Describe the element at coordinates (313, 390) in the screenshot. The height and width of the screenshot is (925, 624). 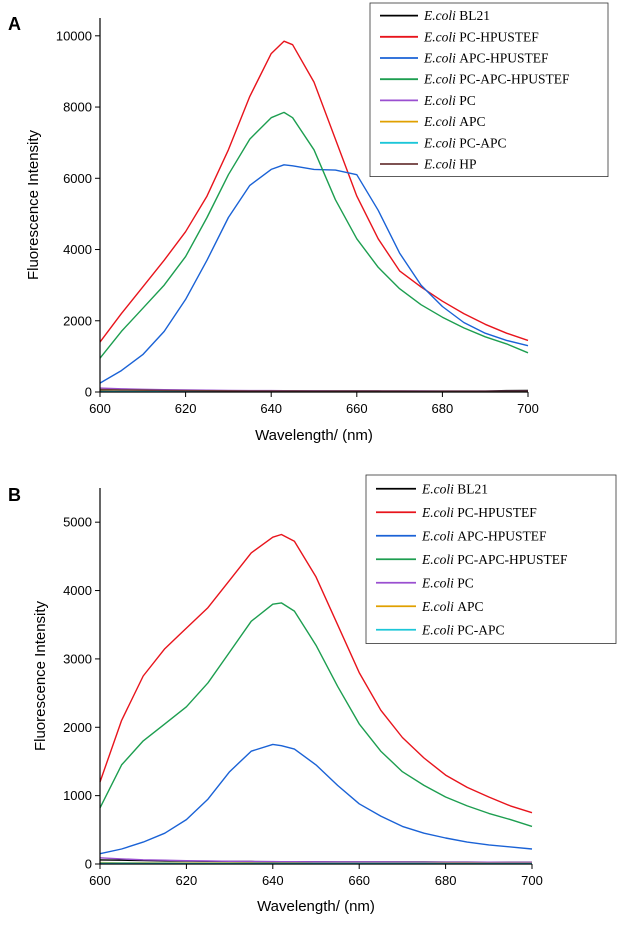
I see `series-line-hp` at that location.